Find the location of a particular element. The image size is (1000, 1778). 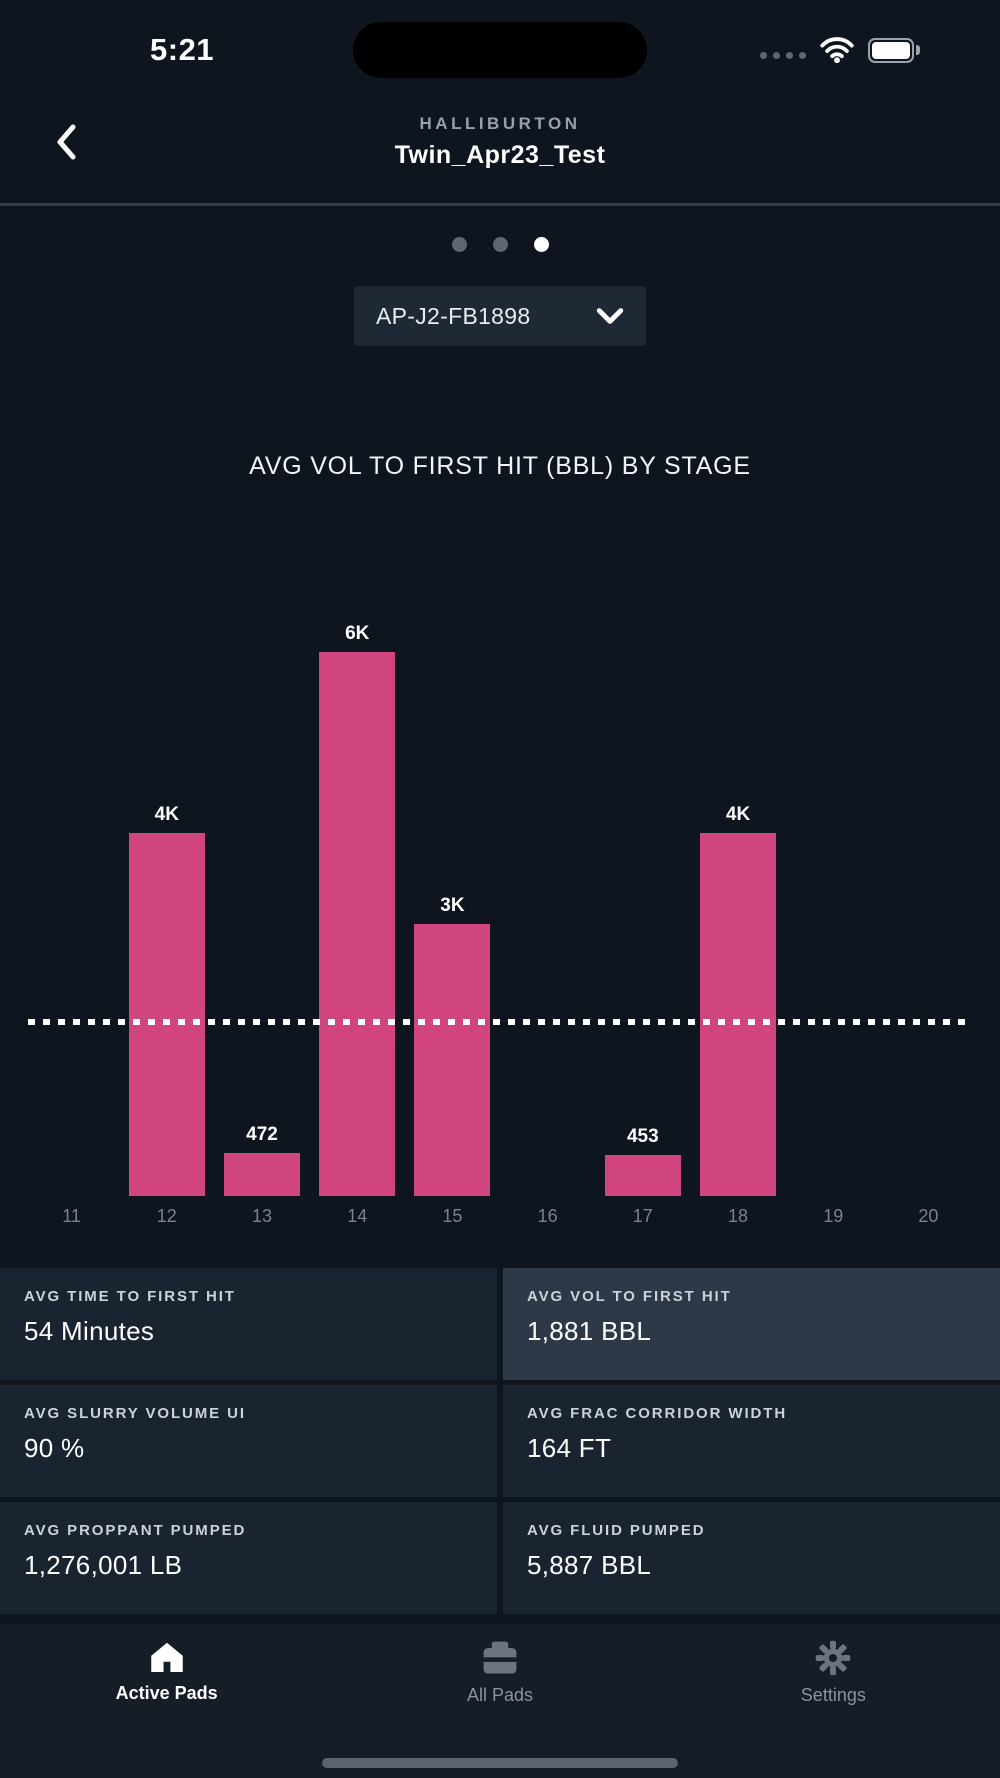

stat-label: AVG FRAC CORRIDOR WIDTH is located at coordinates (657, 1413).